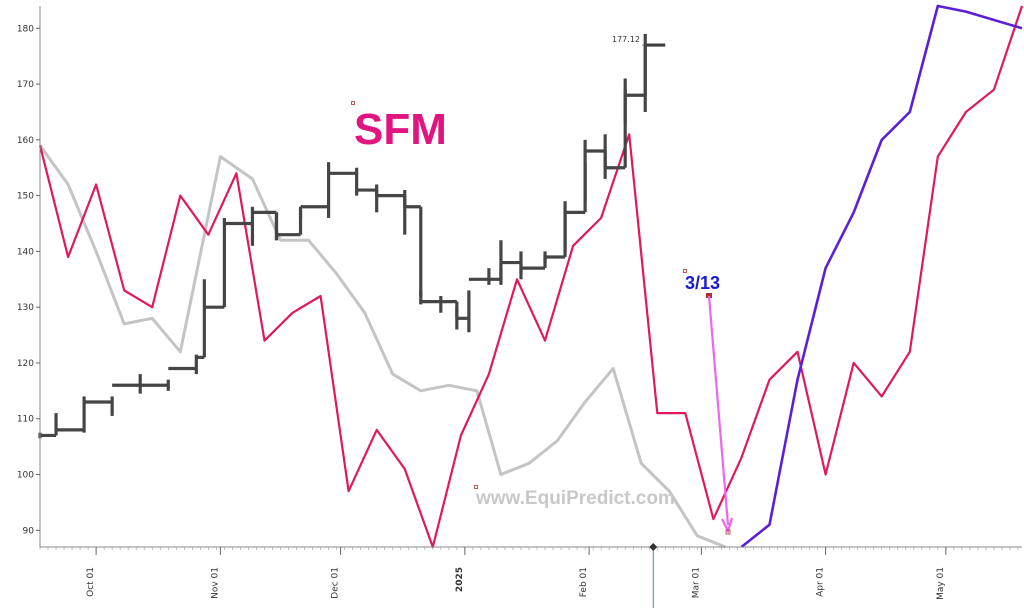  What do you see at coordinates (400, 129) in the screenshot?
I see `chart-title: SFM` at bounding box center [400, 129].